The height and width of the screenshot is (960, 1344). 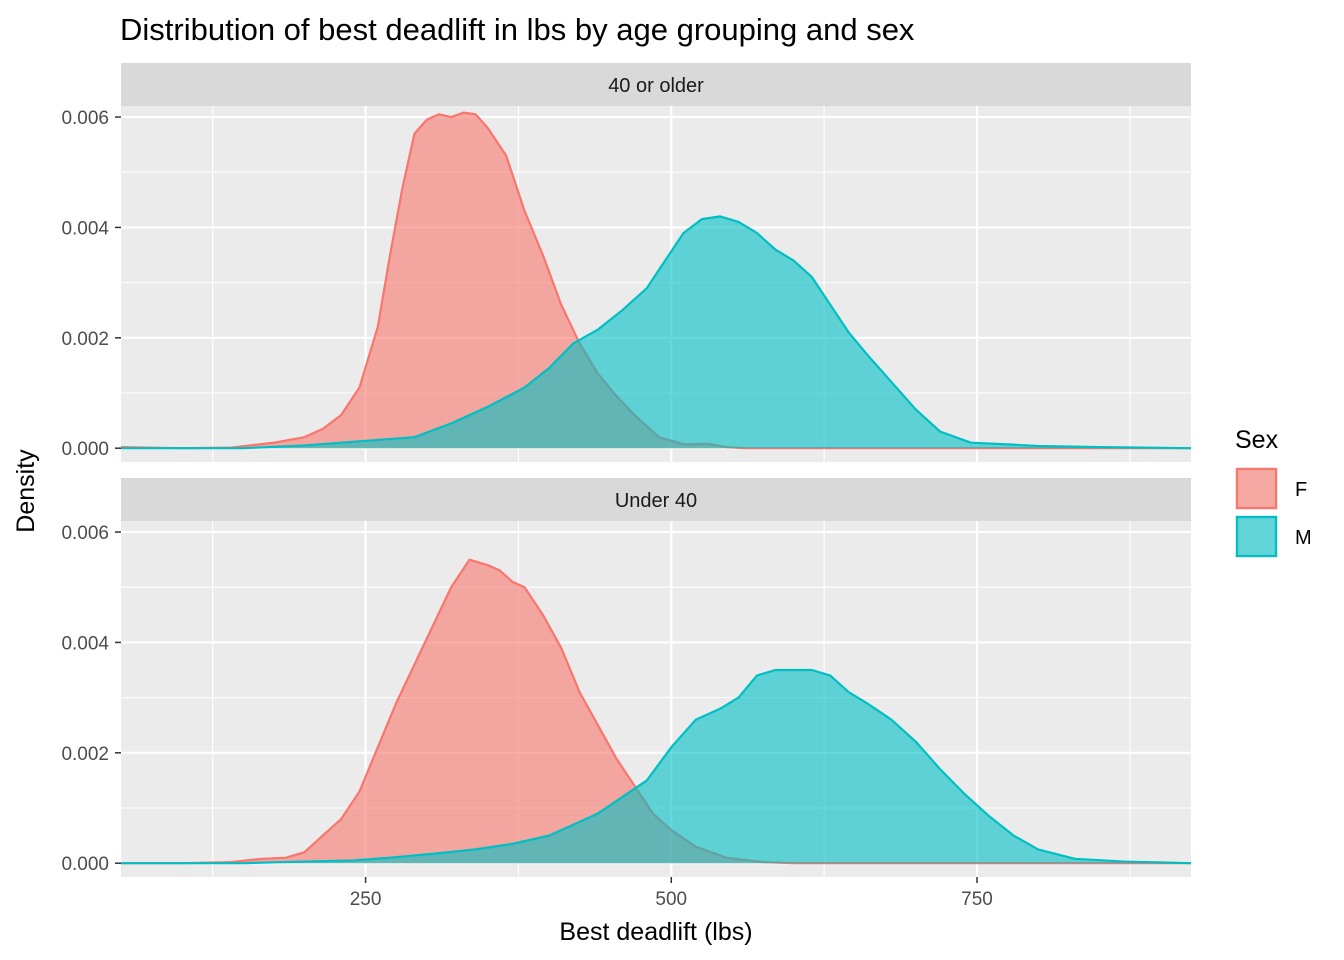 What do you see at coordinates (26, 491) in the screenshot?
I see `y-axis-title: Density` at bounding box center [26, 491].